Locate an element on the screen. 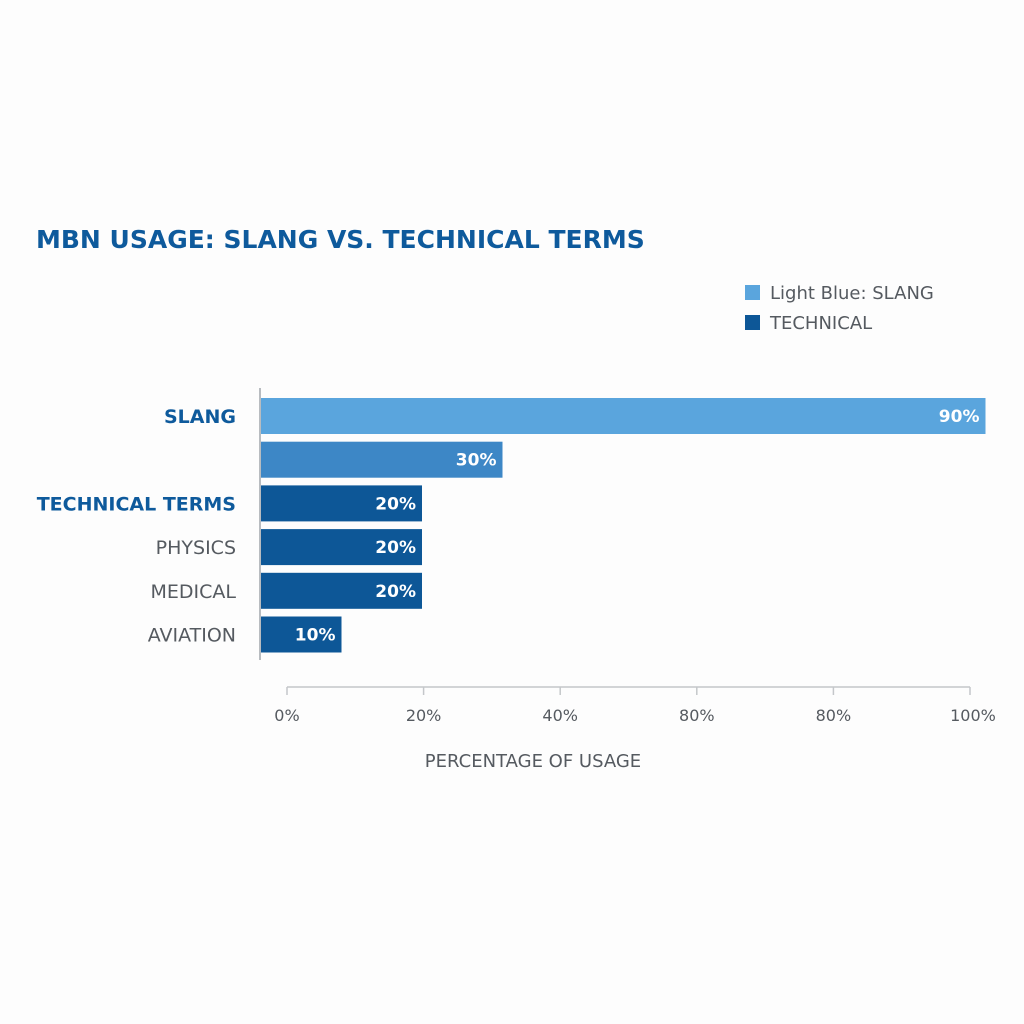 This screenshot has height=1024, width=1024. category-label-4: MEDICAL is located at coordinates (194, 592).